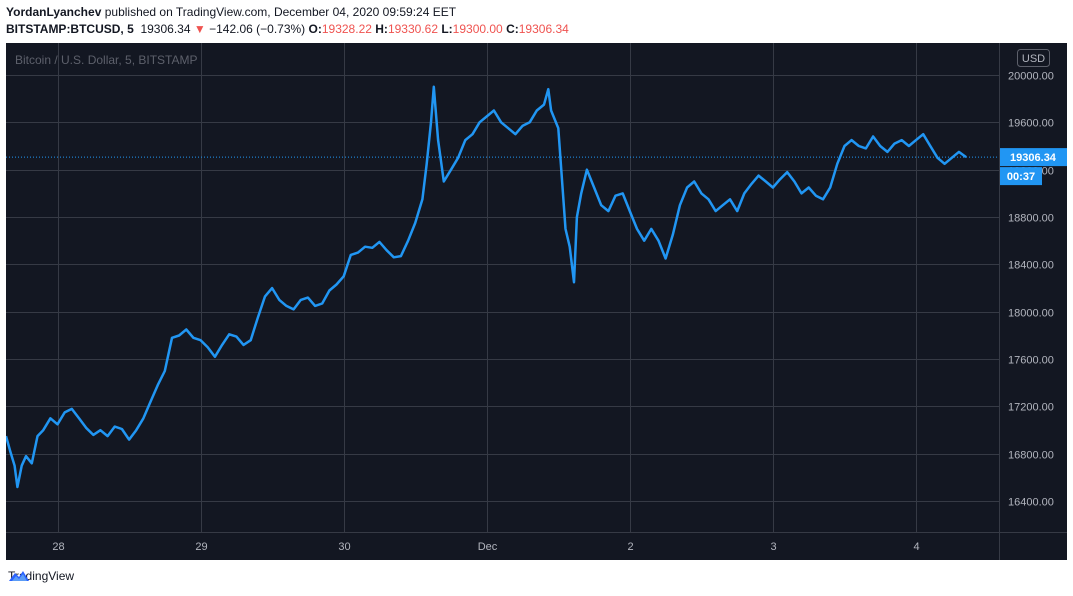  What do you see at coordinates (199, 29) in the screenshot?
I see `down-arrow-icon: ▼` at bounding box center [199, 29].